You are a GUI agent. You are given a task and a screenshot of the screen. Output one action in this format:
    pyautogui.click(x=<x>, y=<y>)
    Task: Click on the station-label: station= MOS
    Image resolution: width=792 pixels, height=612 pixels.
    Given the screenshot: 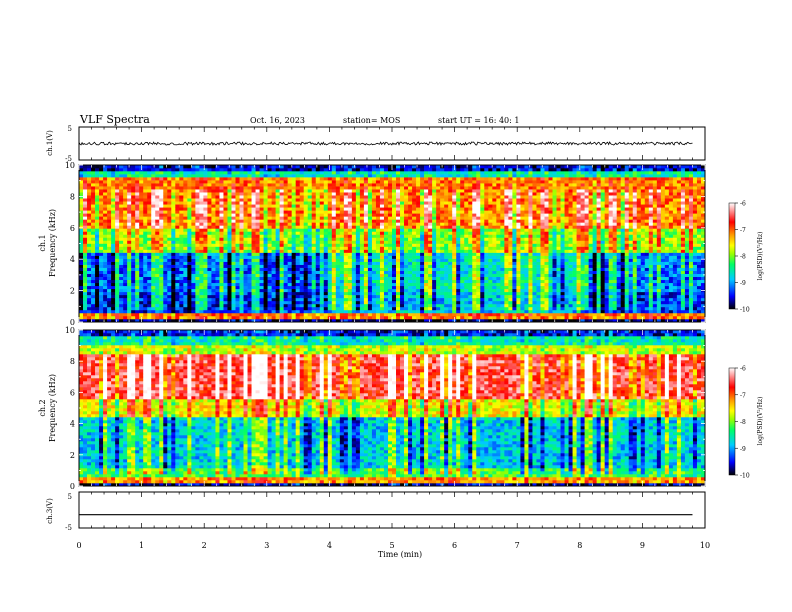 What is the action you would take?
    pyautogui.click(x=371, y=120)
    